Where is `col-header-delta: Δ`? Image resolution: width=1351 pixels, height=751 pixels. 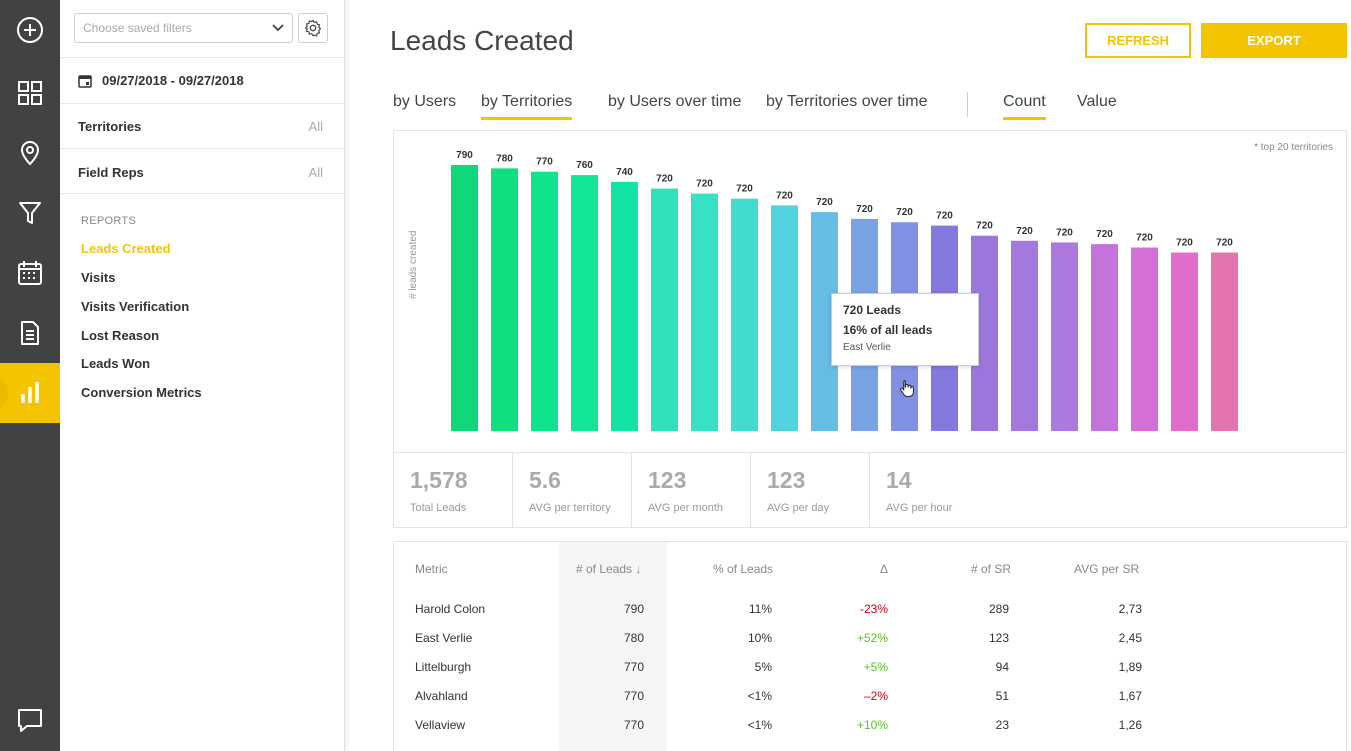
col-header-delta: Δ is located at coordinates (884, 569).